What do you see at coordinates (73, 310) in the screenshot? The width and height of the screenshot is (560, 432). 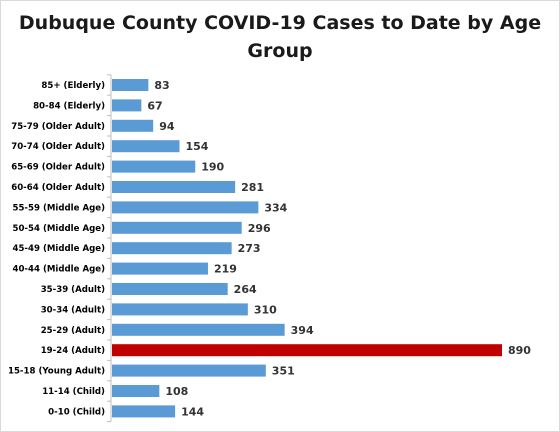 I see `category-label: 30-34 (Adult)` at bounding box center [73, 310].